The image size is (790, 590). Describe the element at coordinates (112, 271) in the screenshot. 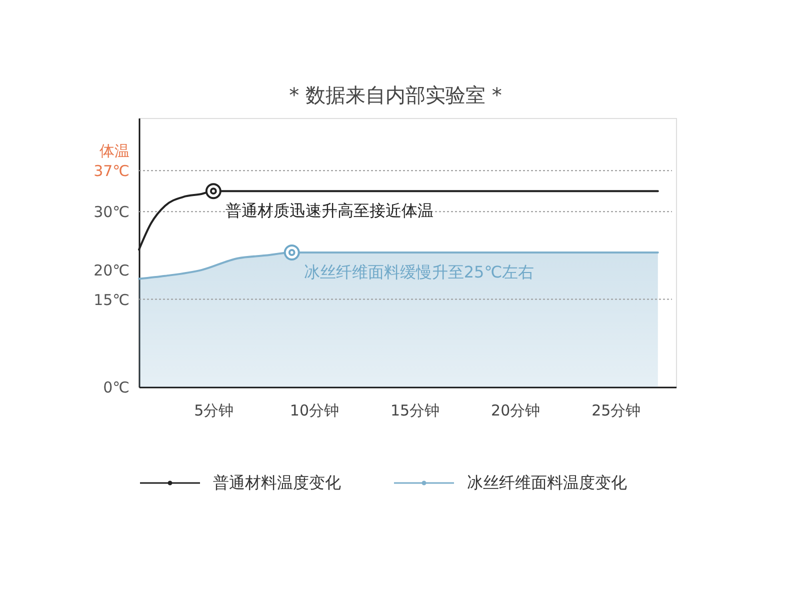

I see `y-tick-label: 20℃` at that location.